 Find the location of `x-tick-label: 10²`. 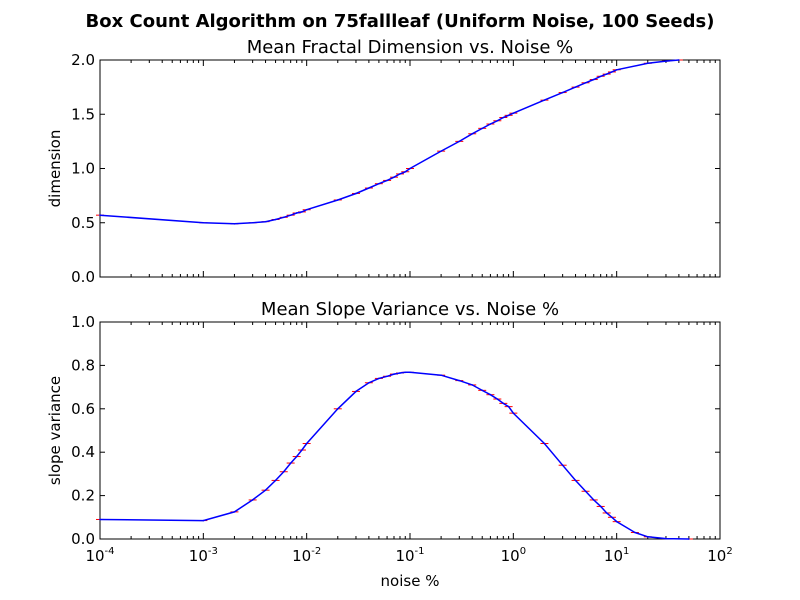

x-tick-label: 10² is located at coordinates (719, 555).